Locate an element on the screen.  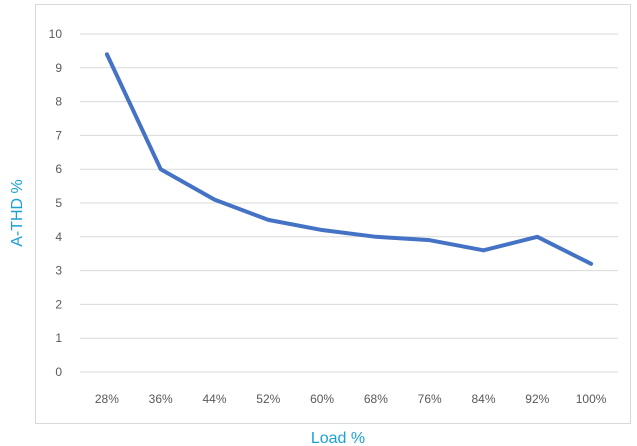
y-tick-label: 3 is located at coordinates (58, 271).